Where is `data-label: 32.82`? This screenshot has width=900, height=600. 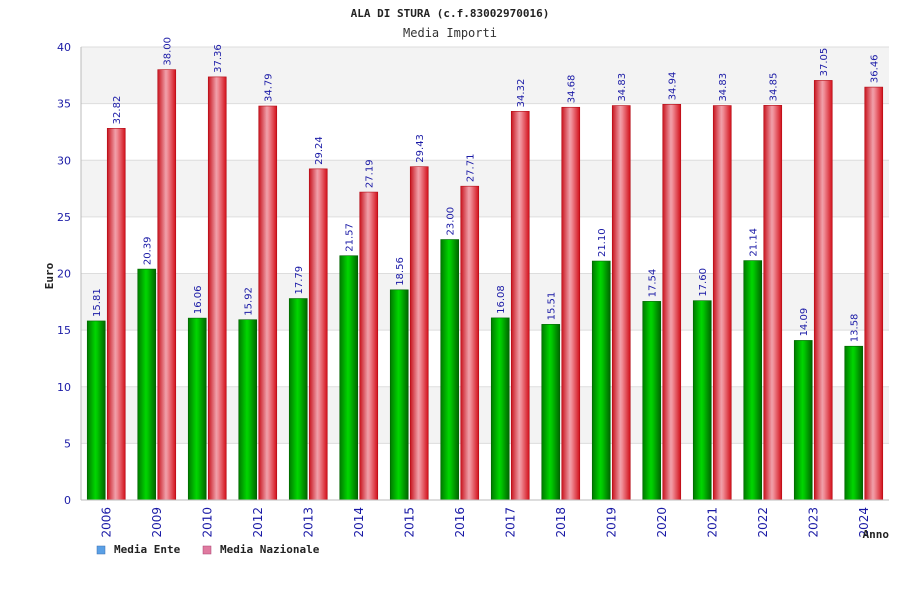 data-label: 32.82 is located at coordinates (117, 110).